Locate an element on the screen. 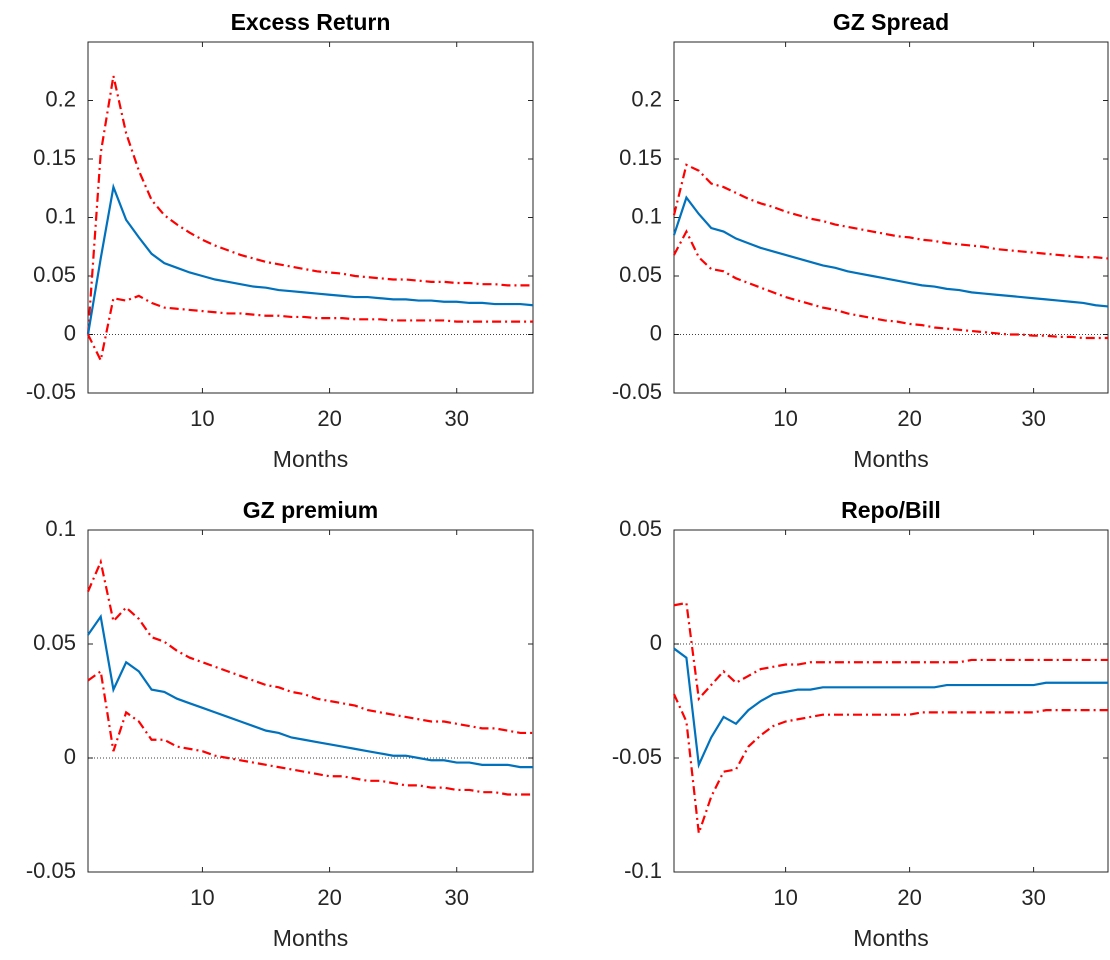 The image size is (1110, 960). panel-title: Excess Return is located at coordinates (311, 22).